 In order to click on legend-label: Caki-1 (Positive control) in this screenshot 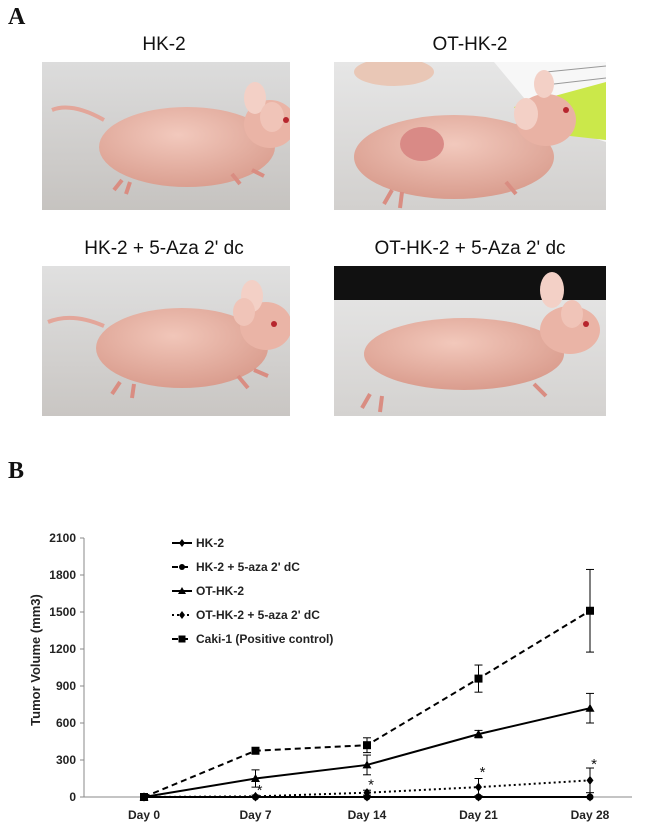, I will do `click(264, 639)`.